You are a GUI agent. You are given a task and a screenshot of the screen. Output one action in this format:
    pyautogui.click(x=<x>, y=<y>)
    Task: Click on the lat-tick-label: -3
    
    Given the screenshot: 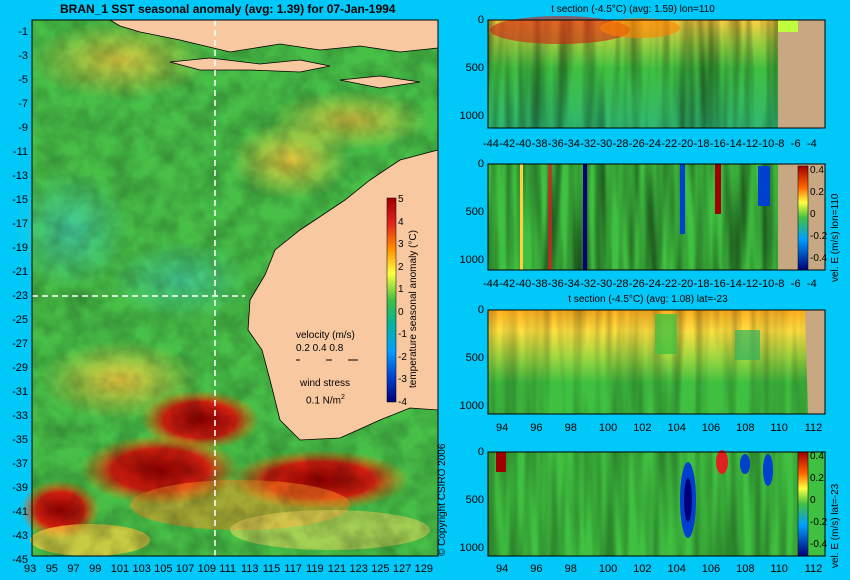 What is the action you would take?
    pyautogui.click(x=23, y=56)
    